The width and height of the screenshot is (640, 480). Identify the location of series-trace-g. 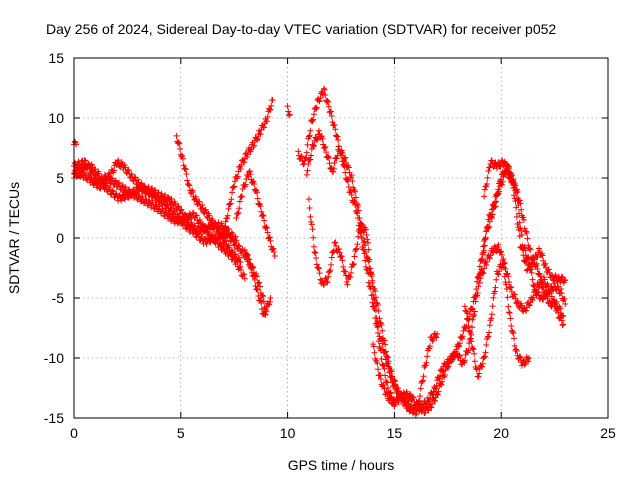
(257, 282).